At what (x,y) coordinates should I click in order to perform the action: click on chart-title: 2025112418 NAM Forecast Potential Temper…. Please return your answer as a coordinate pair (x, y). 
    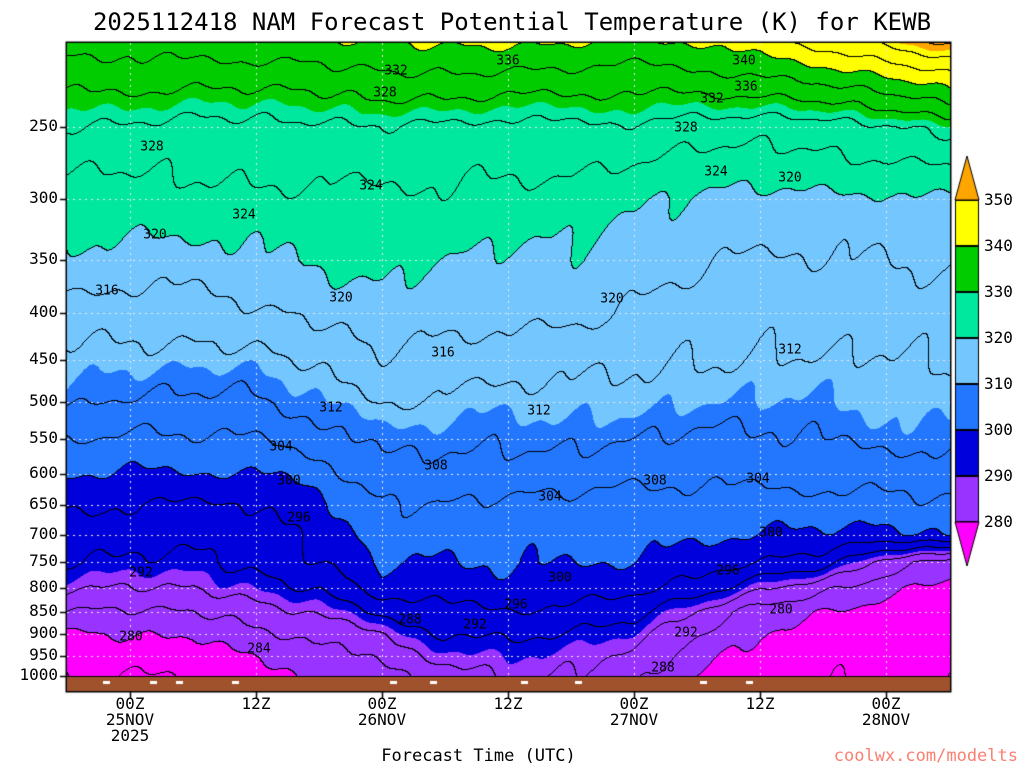
    Looking at the image, I should click on (512, 22).